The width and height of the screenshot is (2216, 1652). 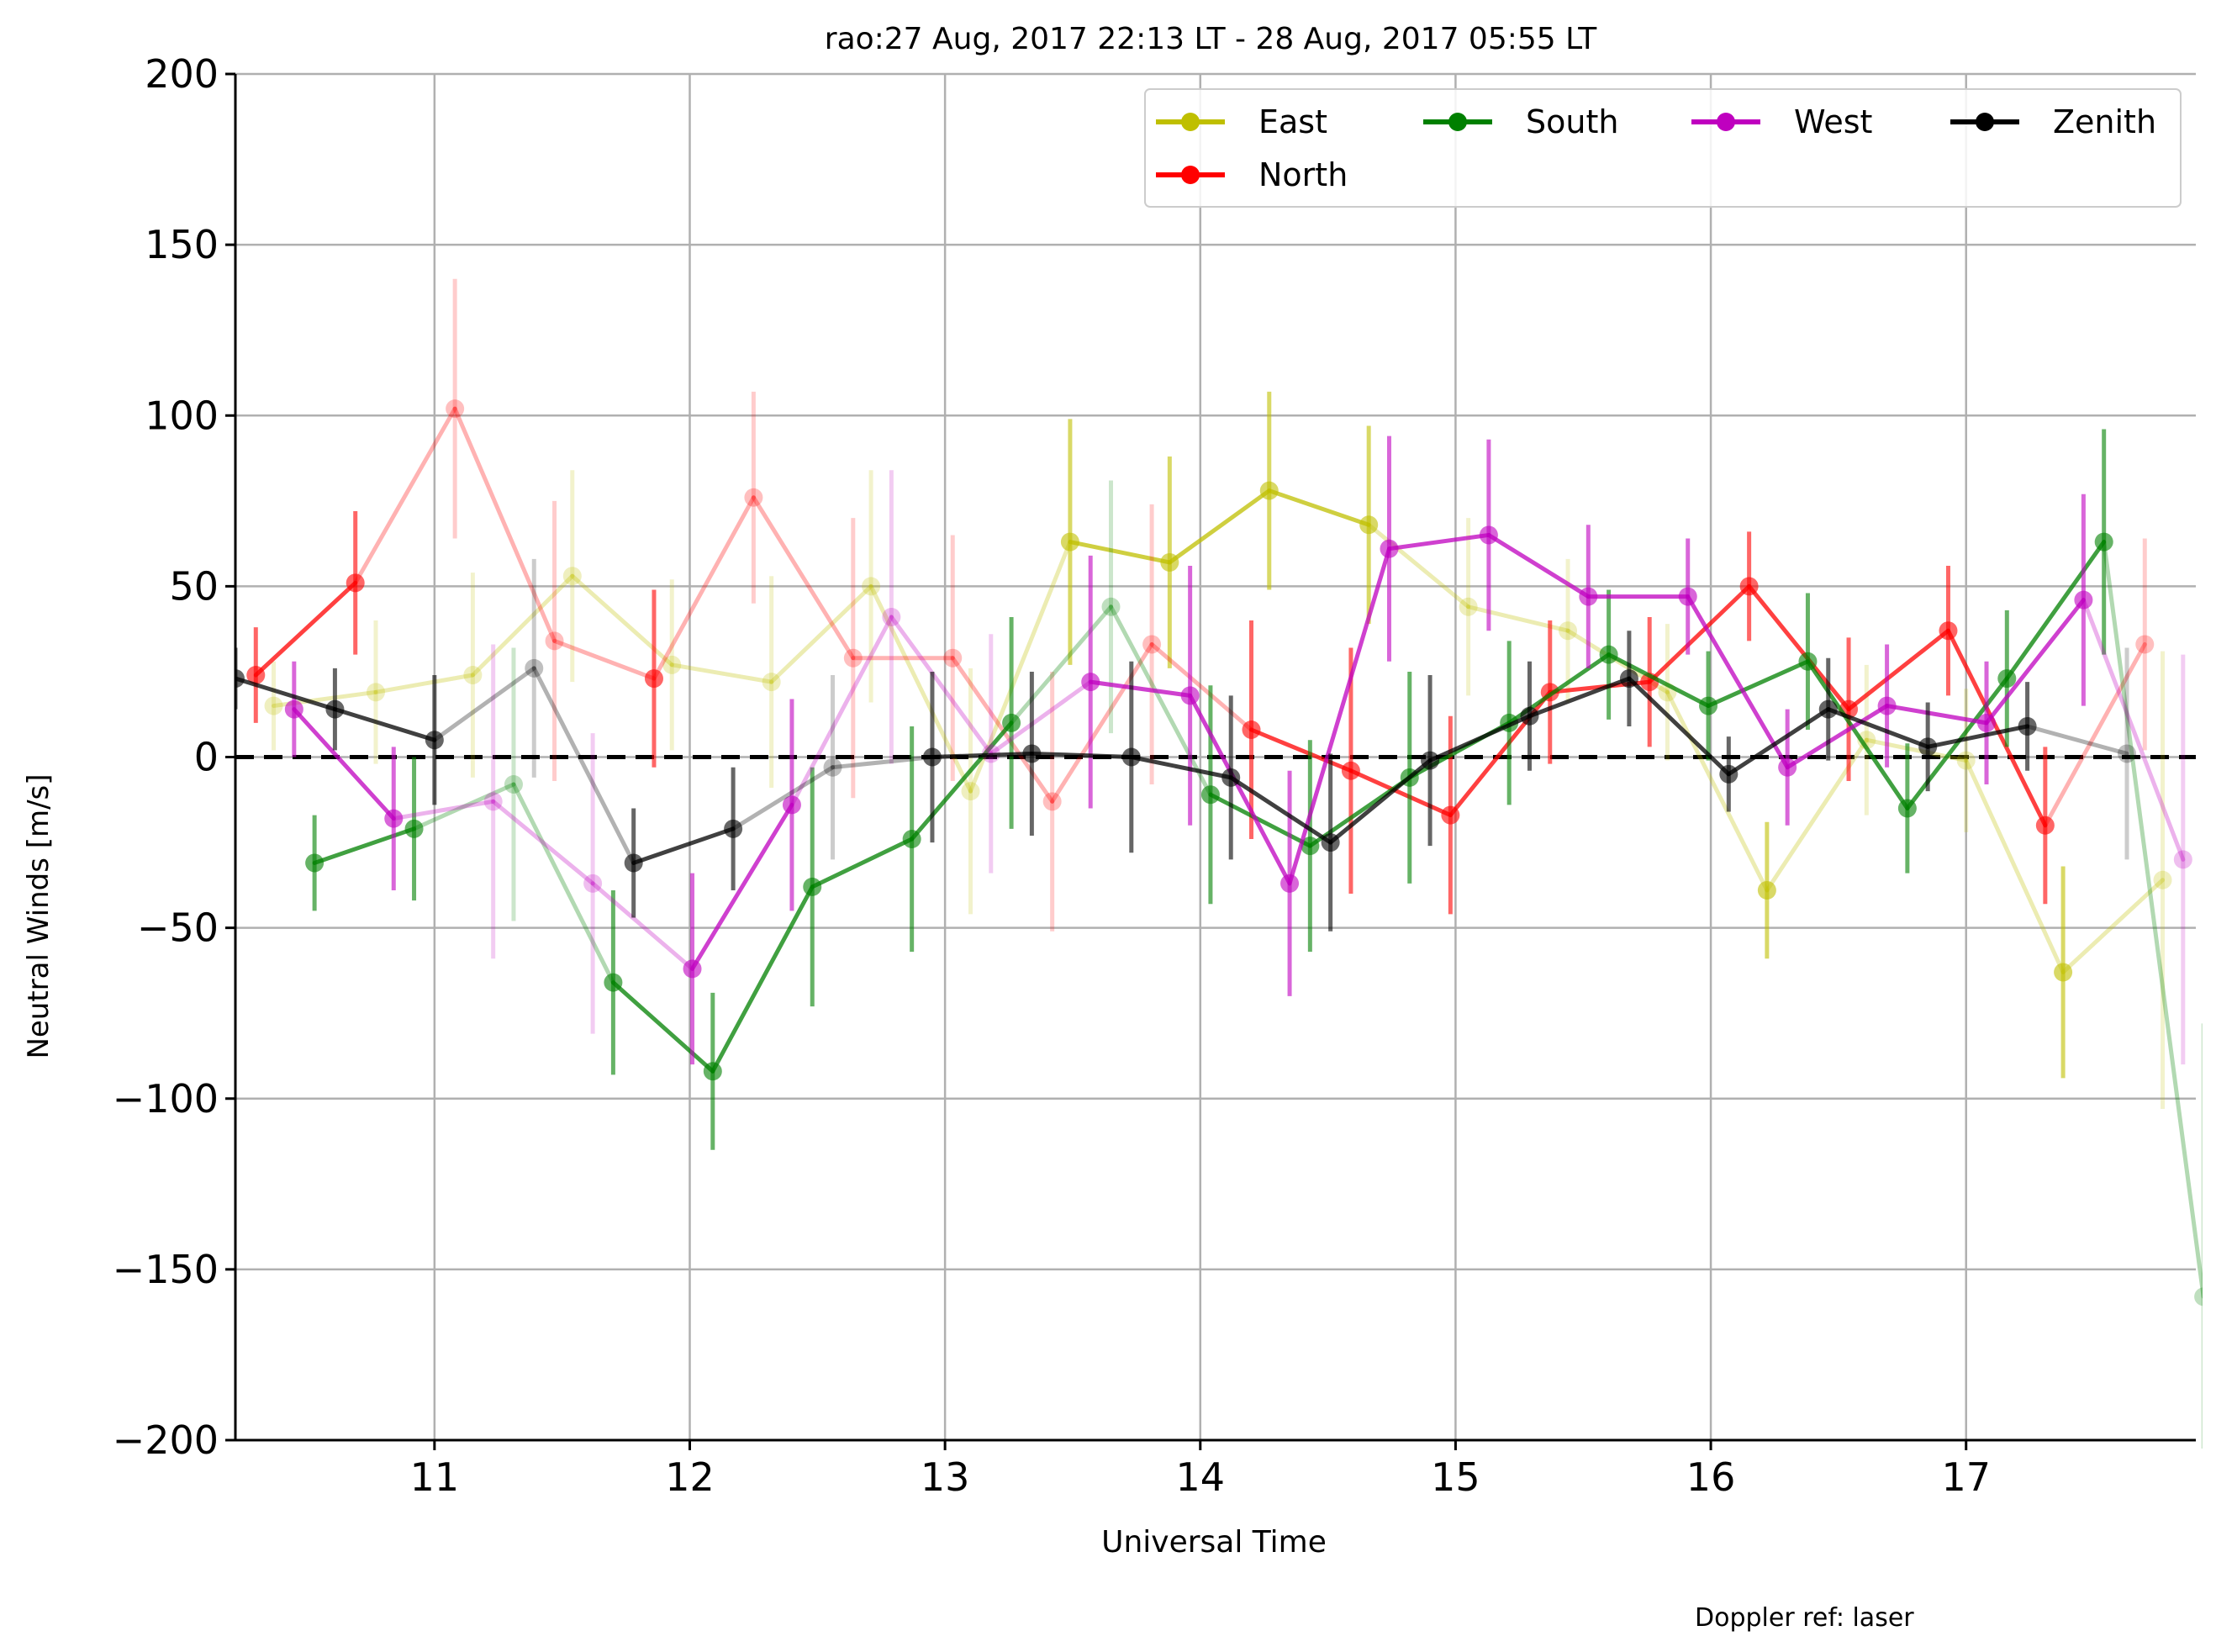 I want to click on y-tick-label: −100, so click(x=166, y=1099).